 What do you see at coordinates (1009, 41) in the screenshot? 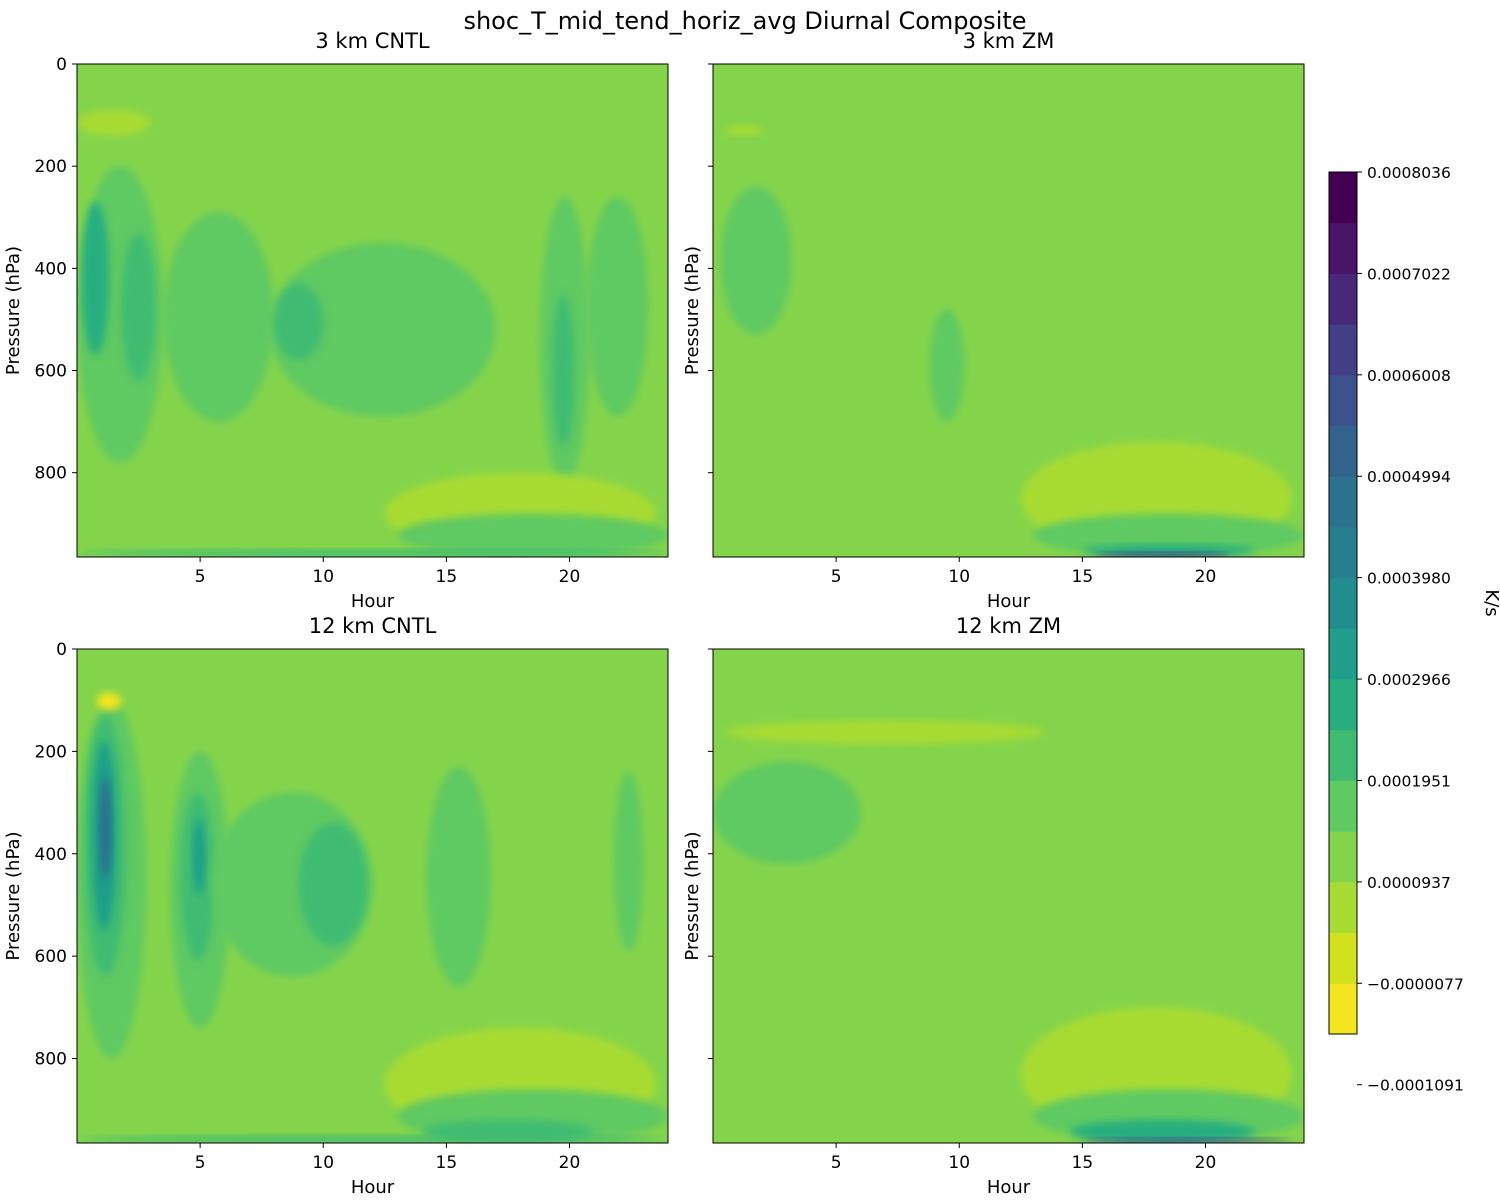
I see `panel-title: 3 km ZM` at bounding box center [1009, 41].